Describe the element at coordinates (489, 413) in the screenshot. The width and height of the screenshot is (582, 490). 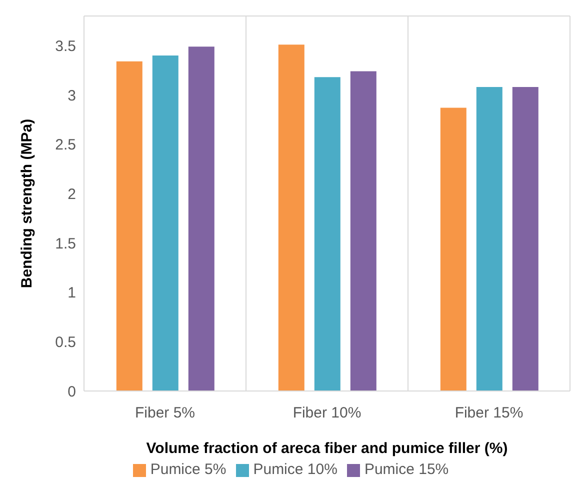
I see `x-tick-label: Fiber 15%` at that location.